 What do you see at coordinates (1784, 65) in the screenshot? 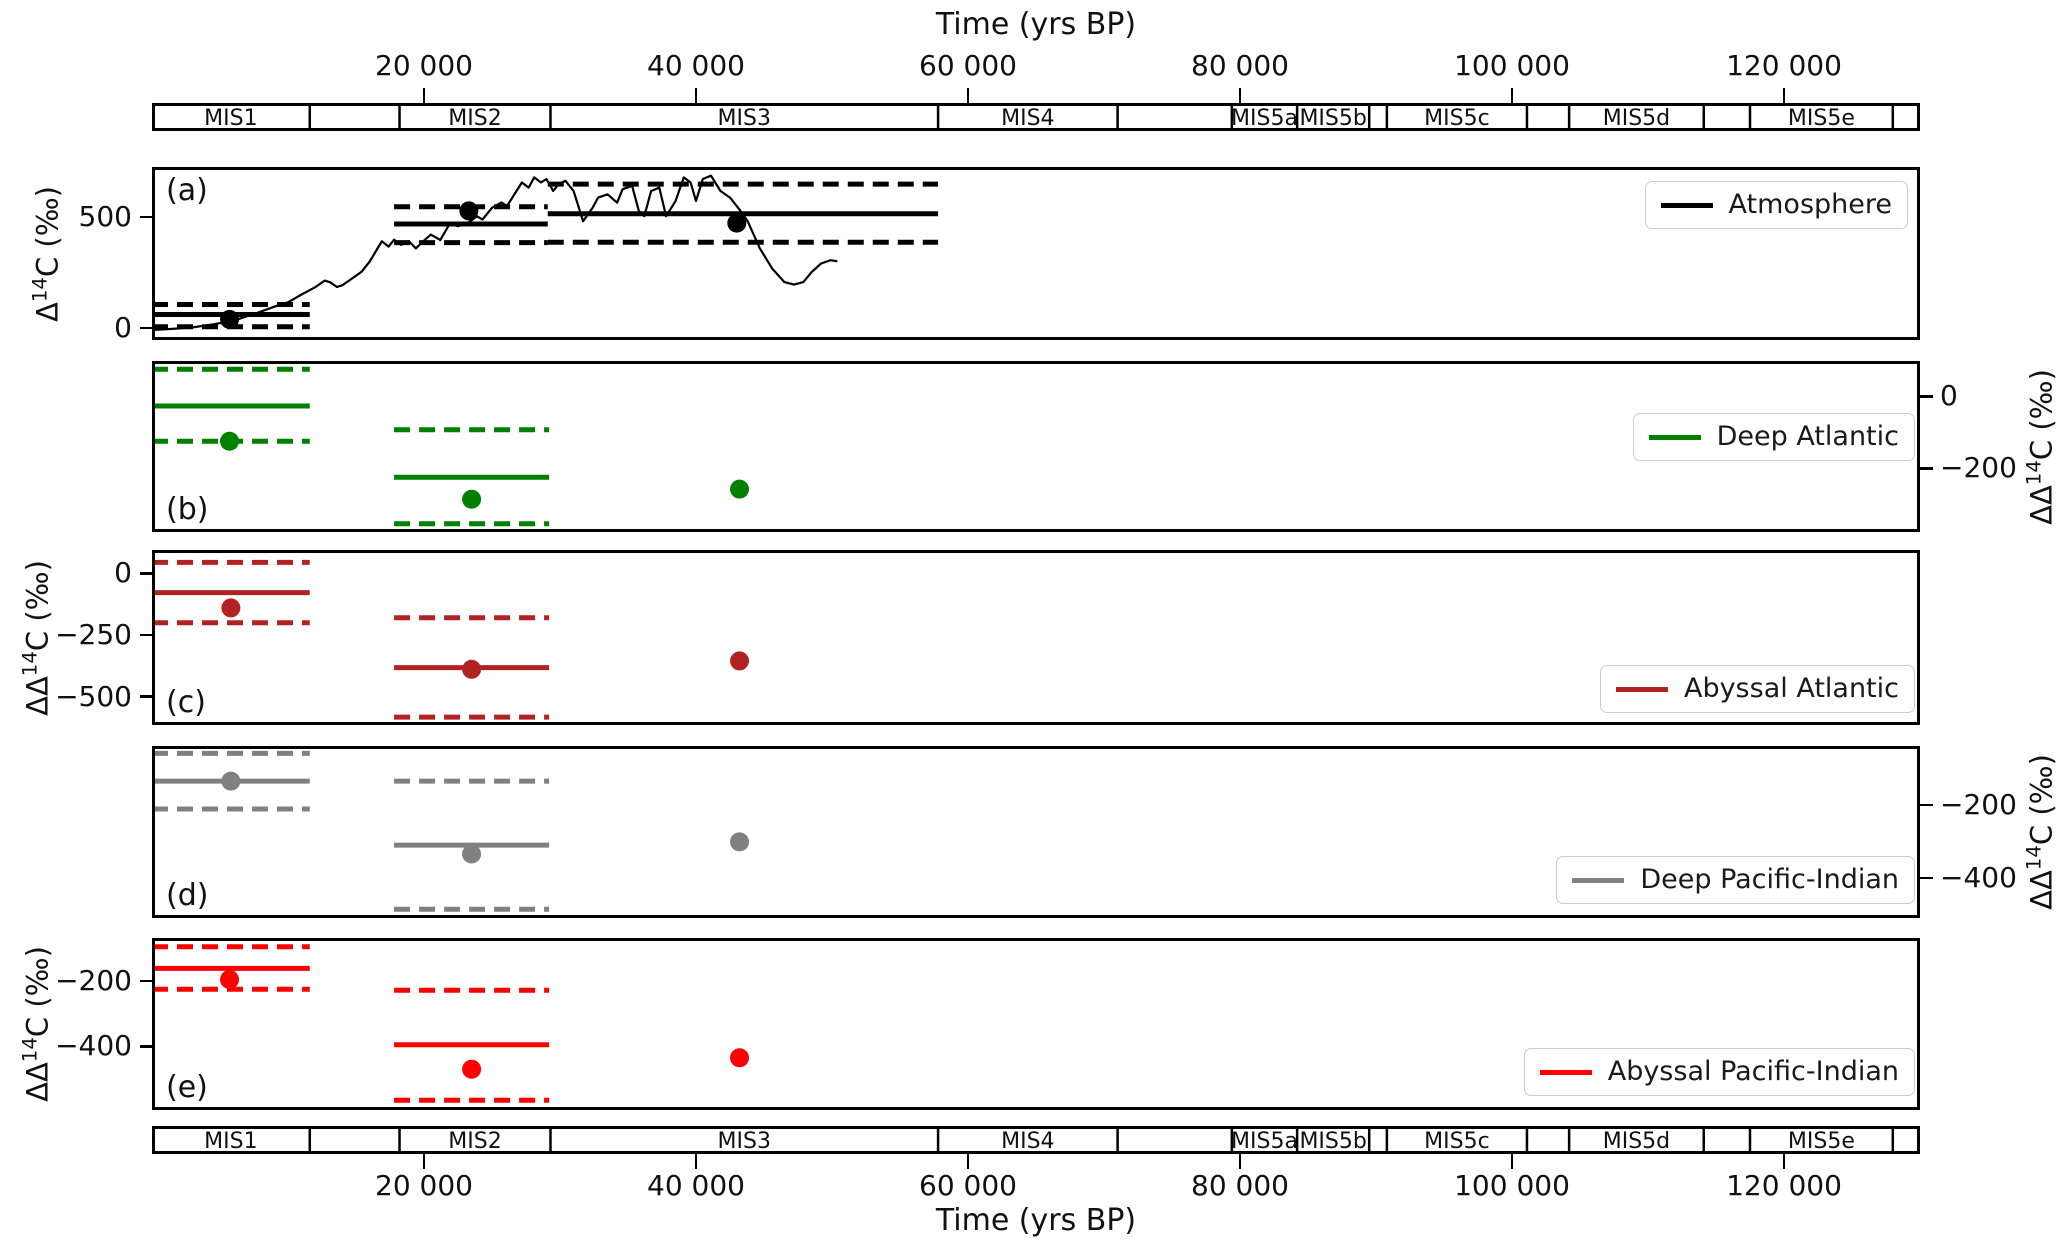
I see `top-xtick-120000: 120 000` at bounding box center [1784, 65].